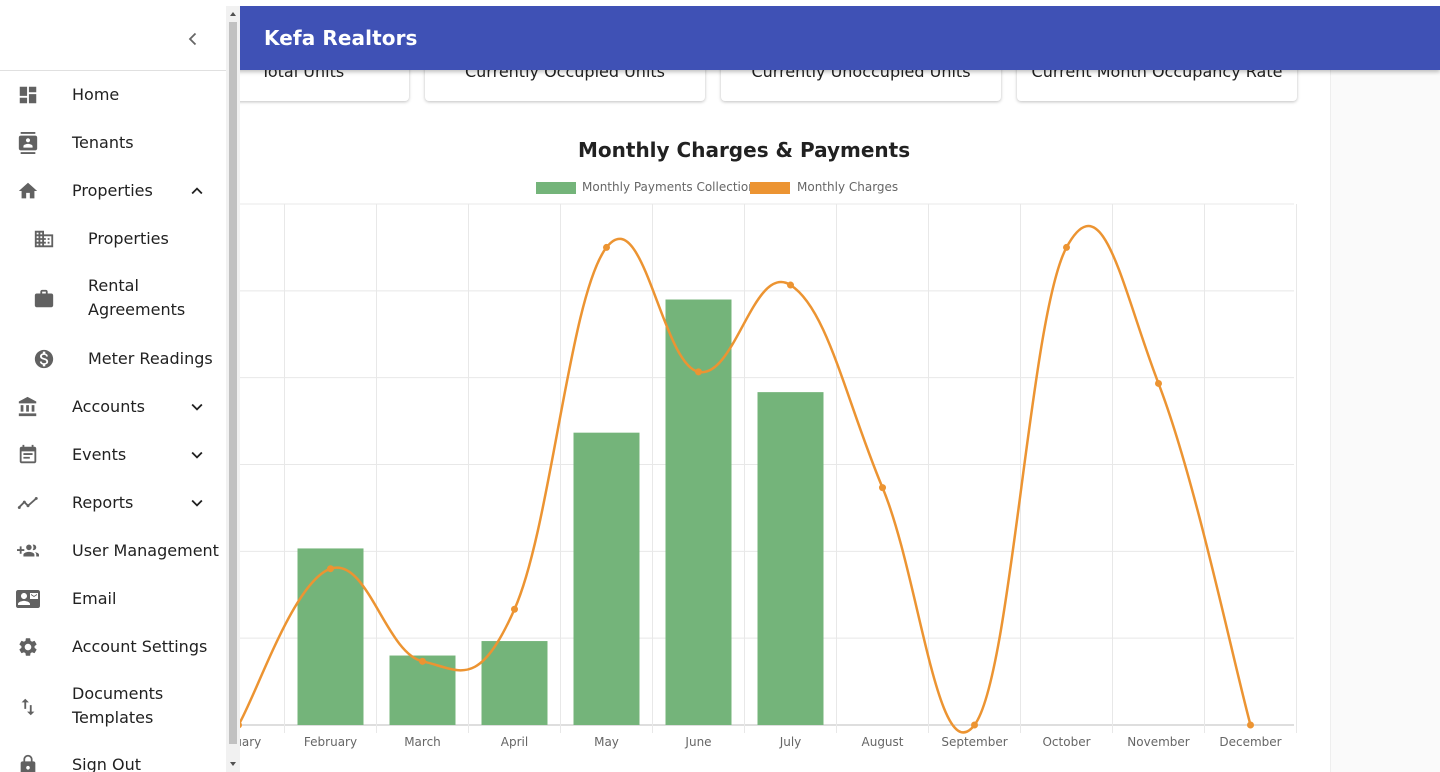  Describe the element at coordinates (28, 647) in the screenshot. I see `gear-icon` at that location.